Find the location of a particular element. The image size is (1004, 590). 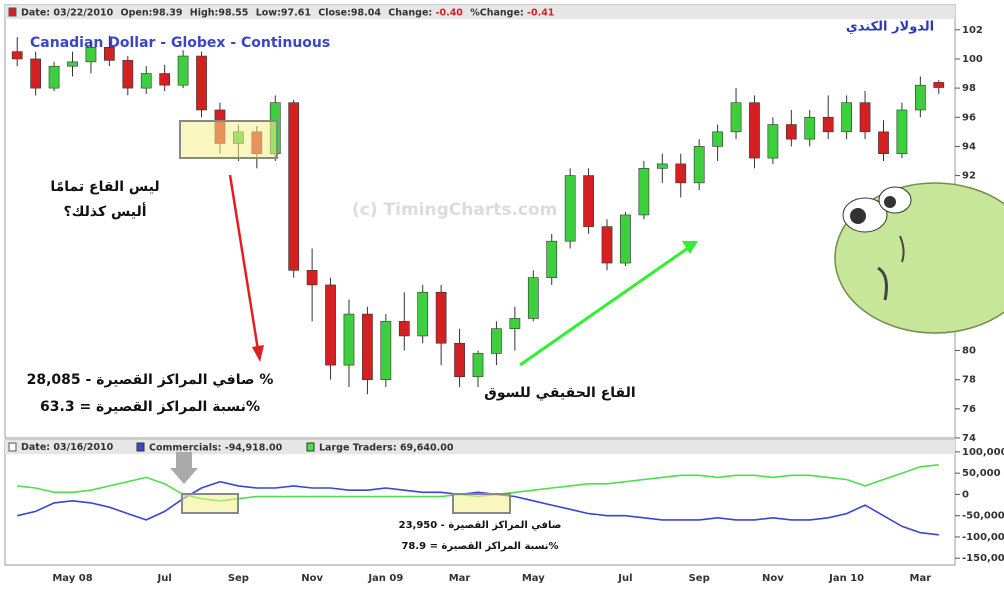

y-tick-label: 80 is located at coordinates (969, 351).